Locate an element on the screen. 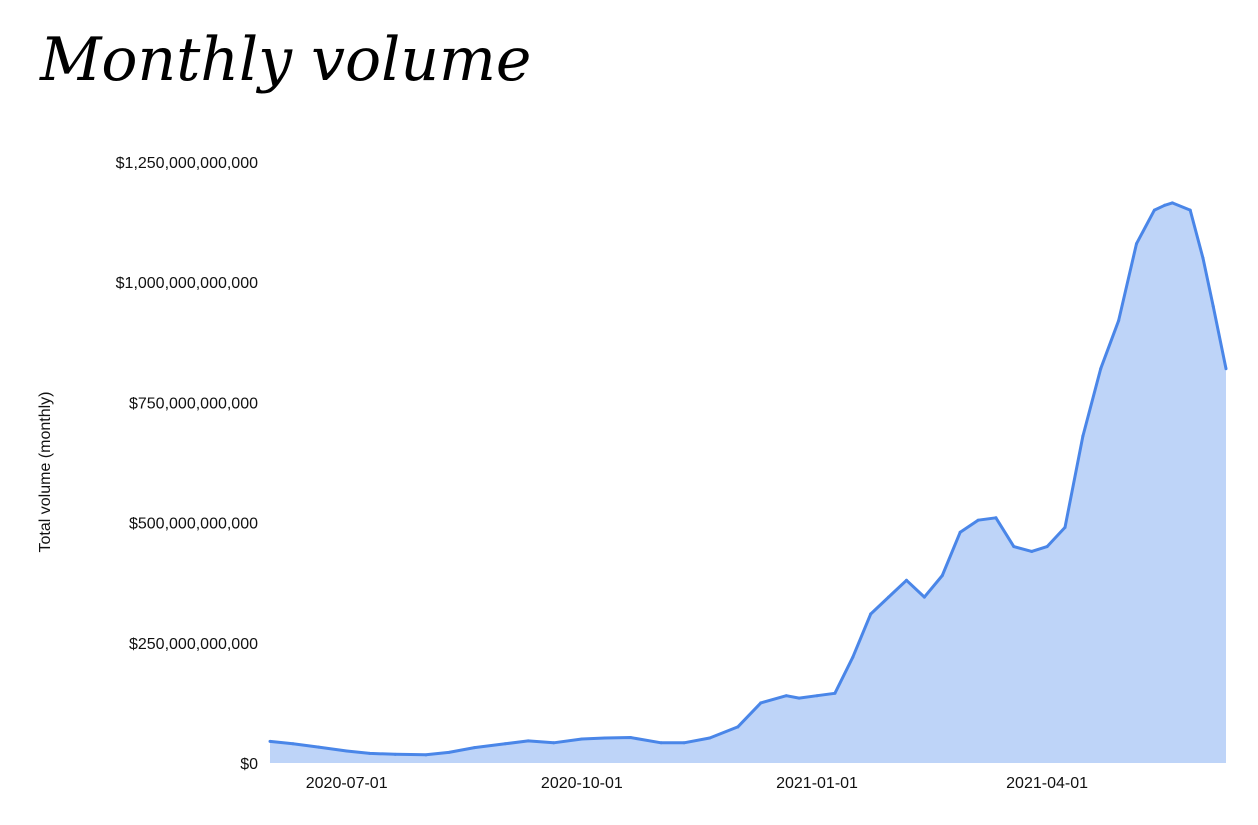 This screenshot has height=825, width=1258. y-tick-label: $750,000,000,000 is located at coordinates (193, 403).